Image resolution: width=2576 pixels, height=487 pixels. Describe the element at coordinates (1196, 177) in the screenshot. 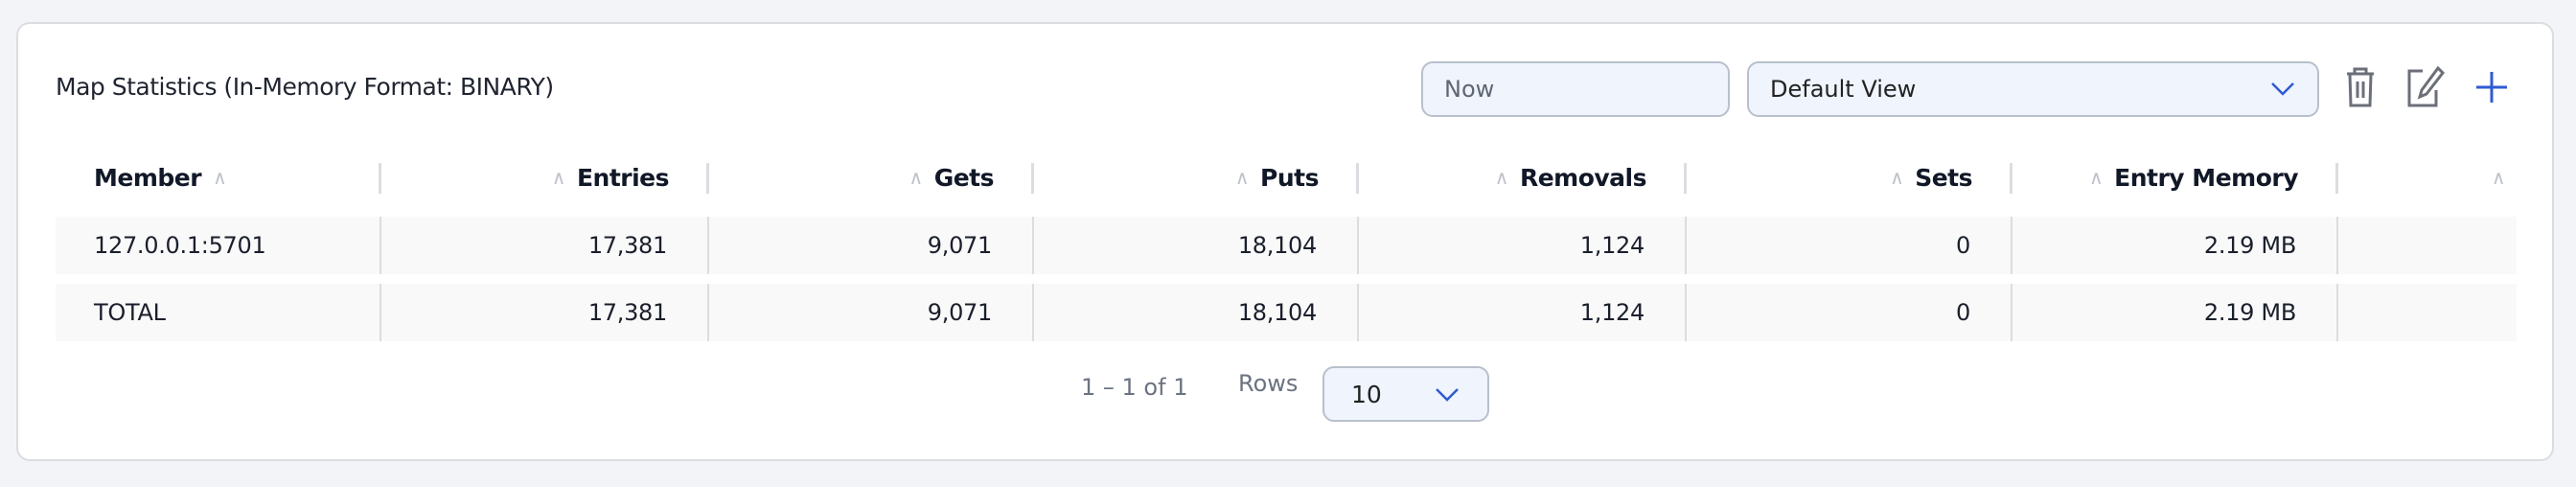

I see `column-header-puts: ∧ Puts` at that location.